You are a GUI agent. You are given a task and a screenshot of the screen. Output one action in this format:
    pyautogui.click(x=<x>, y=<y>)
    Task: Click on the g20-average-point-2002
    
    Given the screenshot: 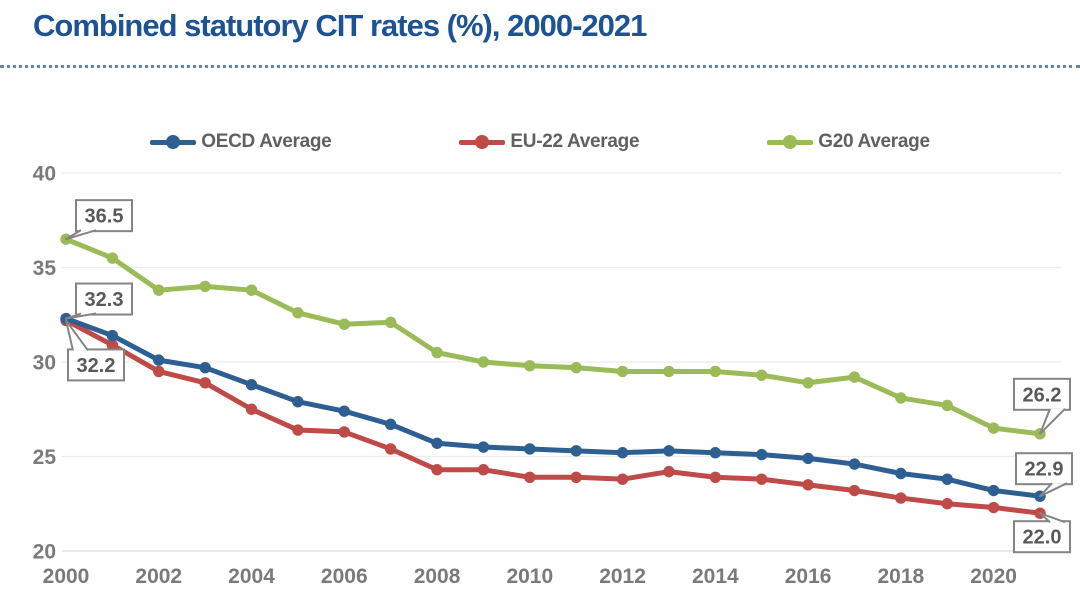 What is the action you would take?
    pyautogui.click(x=159, y=290)
    